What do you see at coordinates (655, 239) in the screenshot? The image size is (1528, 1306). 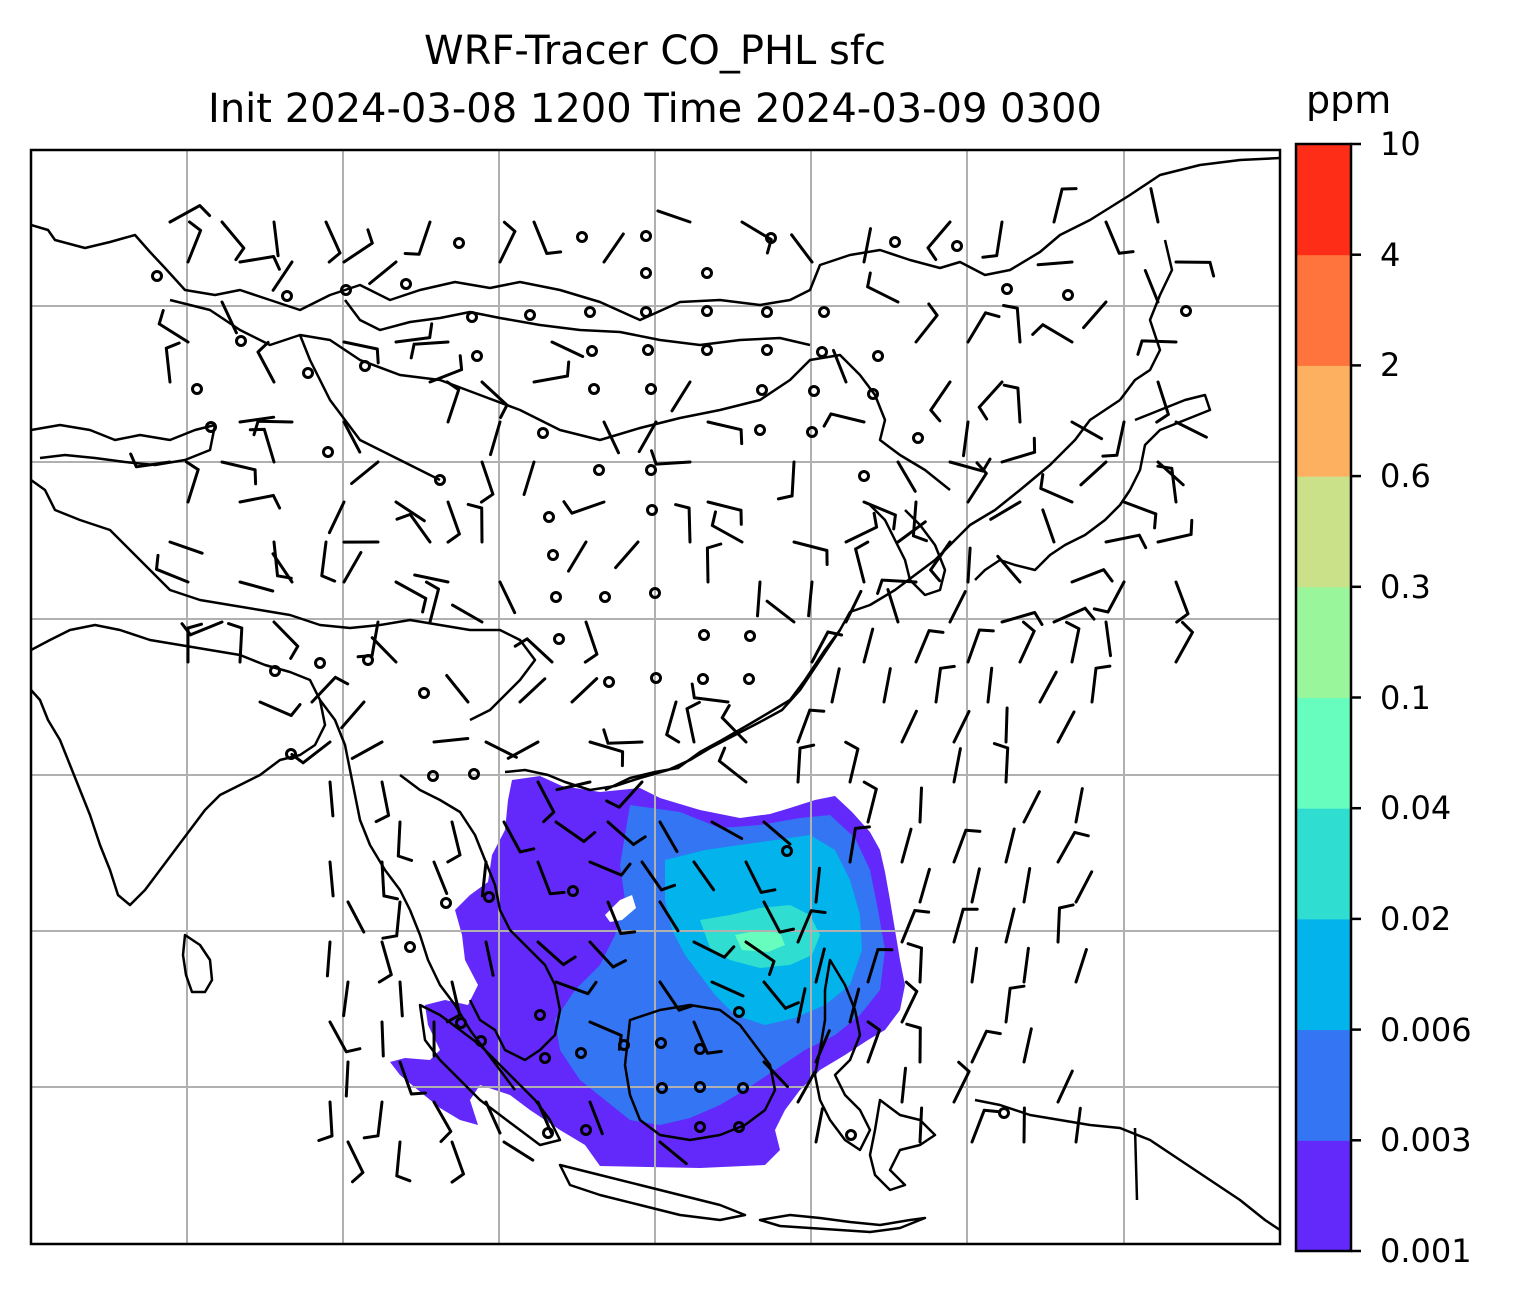 I see `coastline-asia-north` at bounding box center [655, 239].